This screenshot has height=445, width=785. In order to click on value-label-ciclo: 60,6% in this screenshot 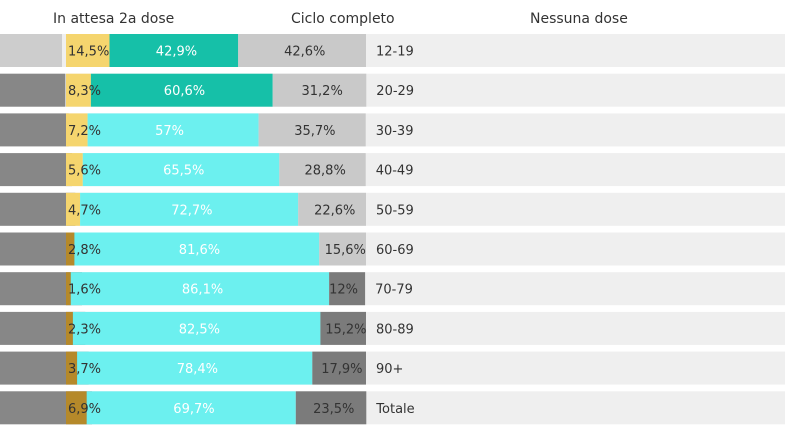, I will do `click(184, 91)`.